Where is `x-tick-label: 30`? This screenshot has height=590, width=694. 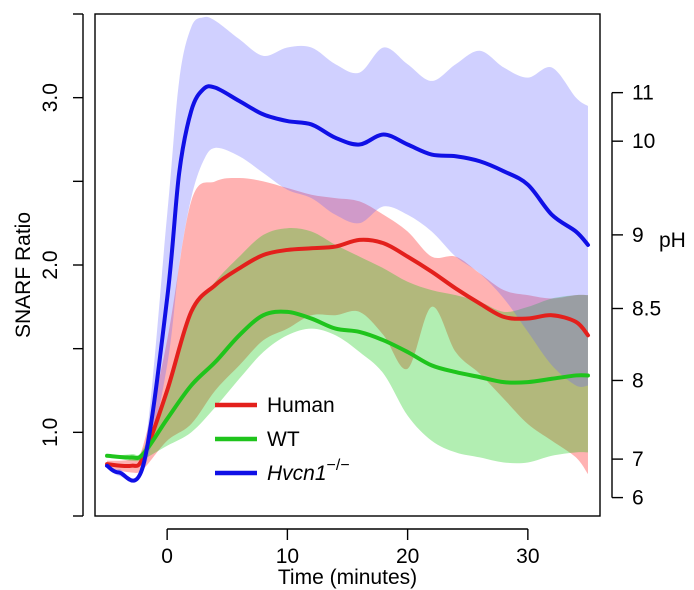 x-tick-label: 30 is located at coordinates (527, 556).